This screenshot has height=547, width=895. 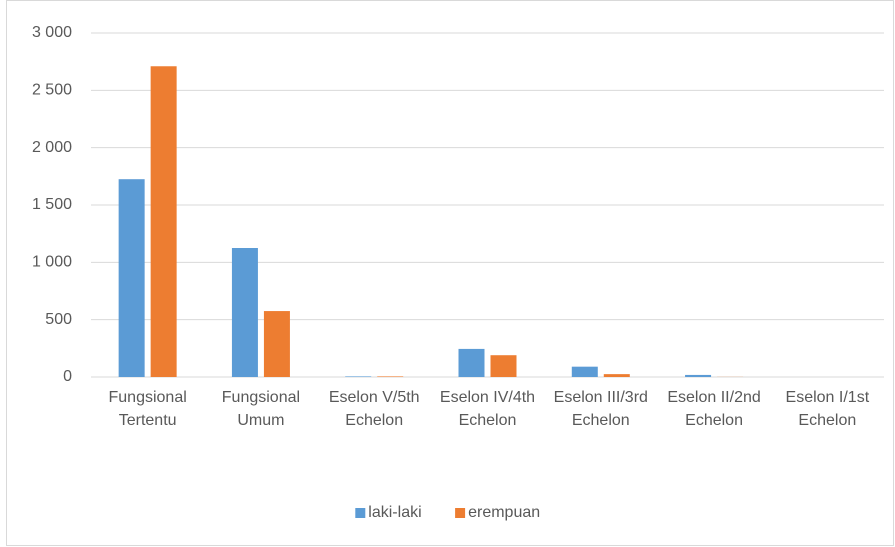 What do you see at coordinates (374, 409) in the screenshot?
I see `x-tick-label: Eselon V/5th Echelon` at bounding box center [374, 409].